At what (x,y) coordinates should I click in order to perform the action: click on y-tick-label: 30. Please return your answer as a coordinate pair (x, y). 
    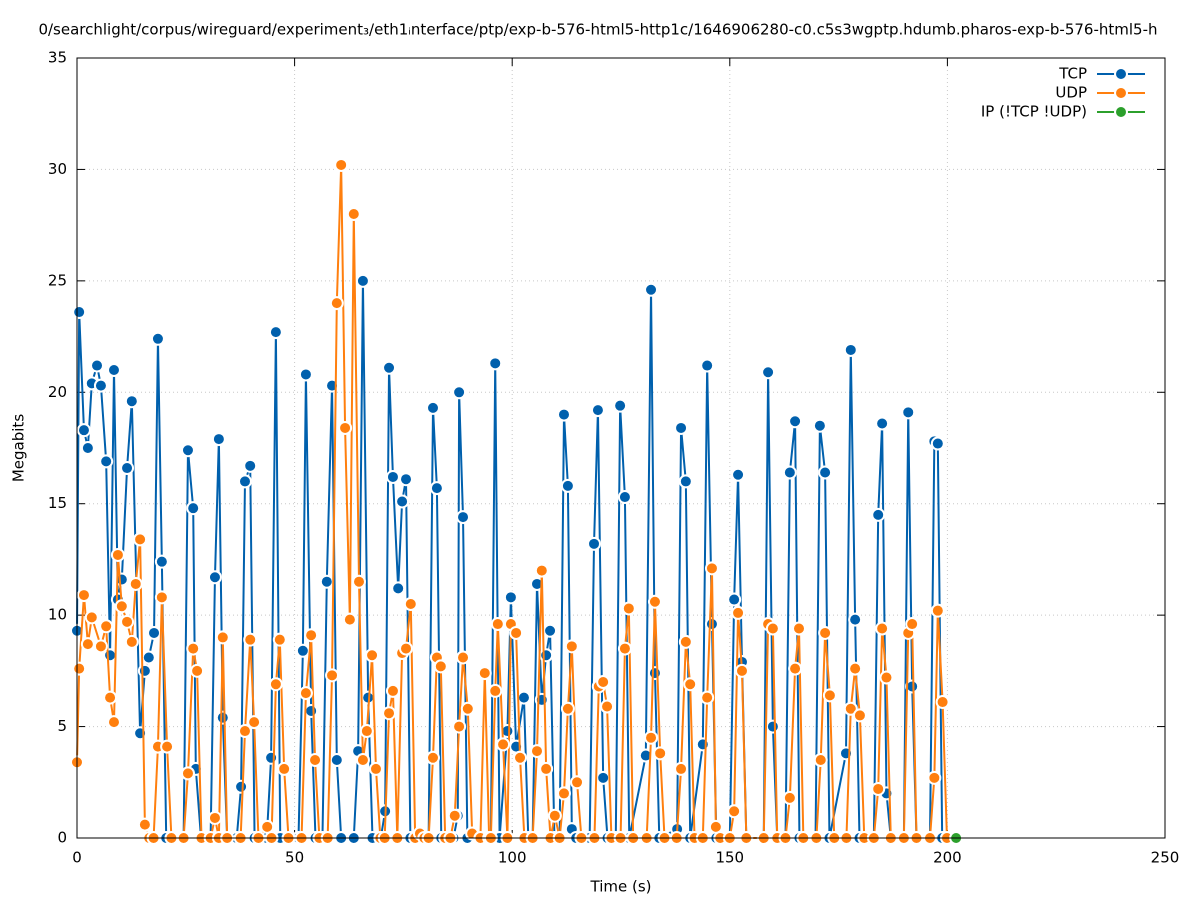
    Looking at the image, I should click on (57, 169).